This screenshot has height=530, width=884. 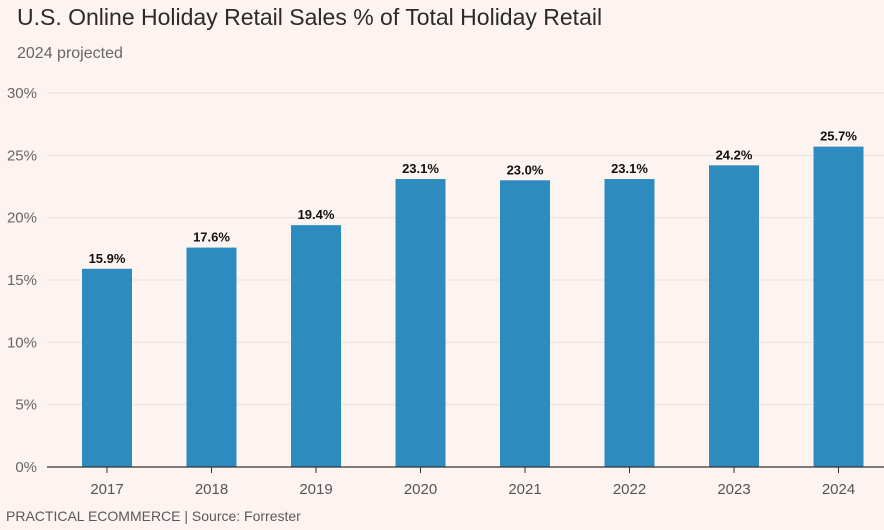 What do you see at coordinates (838, 136) in the screenshot?
I see `data-label: 25.7%` at bounding box center [838, 136].